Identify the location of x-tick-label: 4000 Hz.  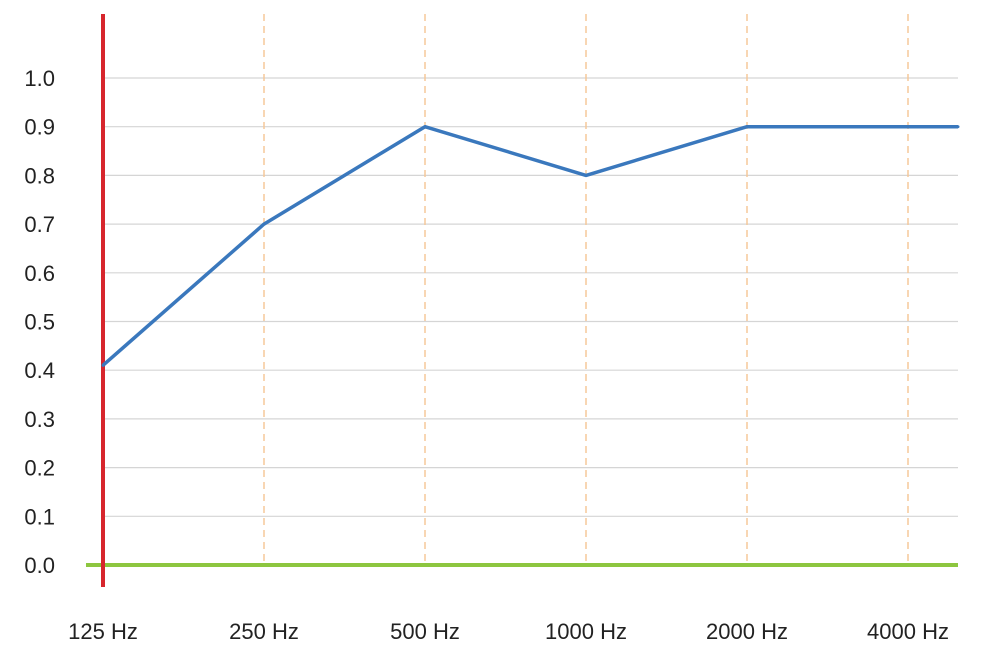
(908, 631).